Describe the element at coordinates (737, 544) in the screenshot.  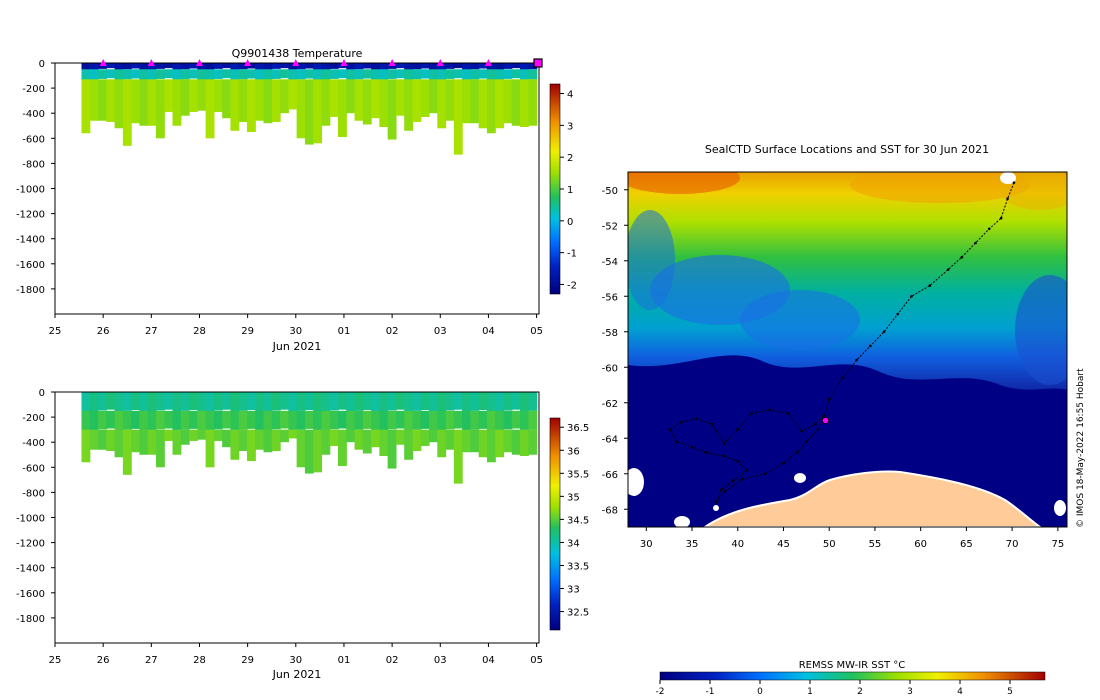
I see `lon-tick-label: 40` at that location.